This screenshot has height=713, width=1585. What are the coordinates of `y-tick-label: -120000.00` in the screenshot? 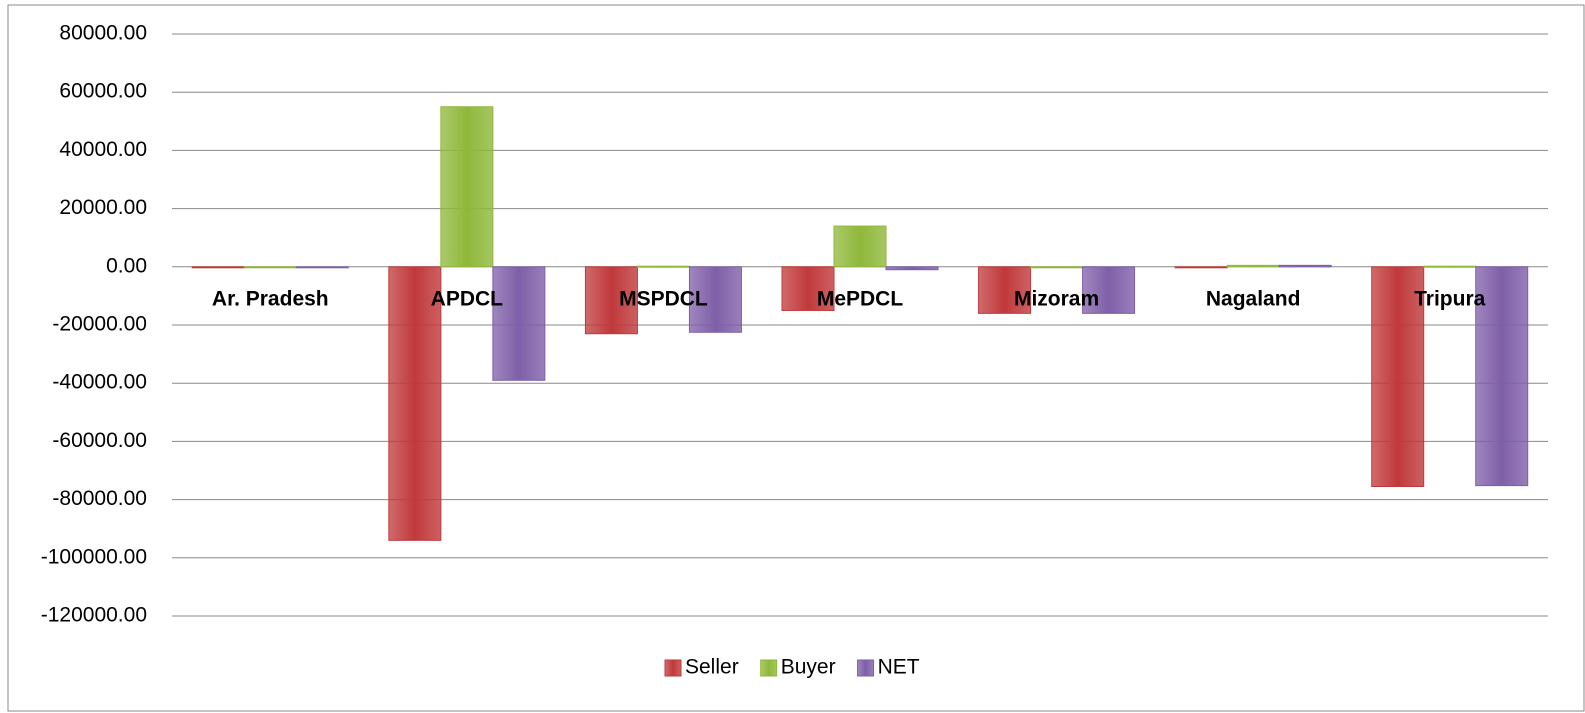 It's located at (94, 615).